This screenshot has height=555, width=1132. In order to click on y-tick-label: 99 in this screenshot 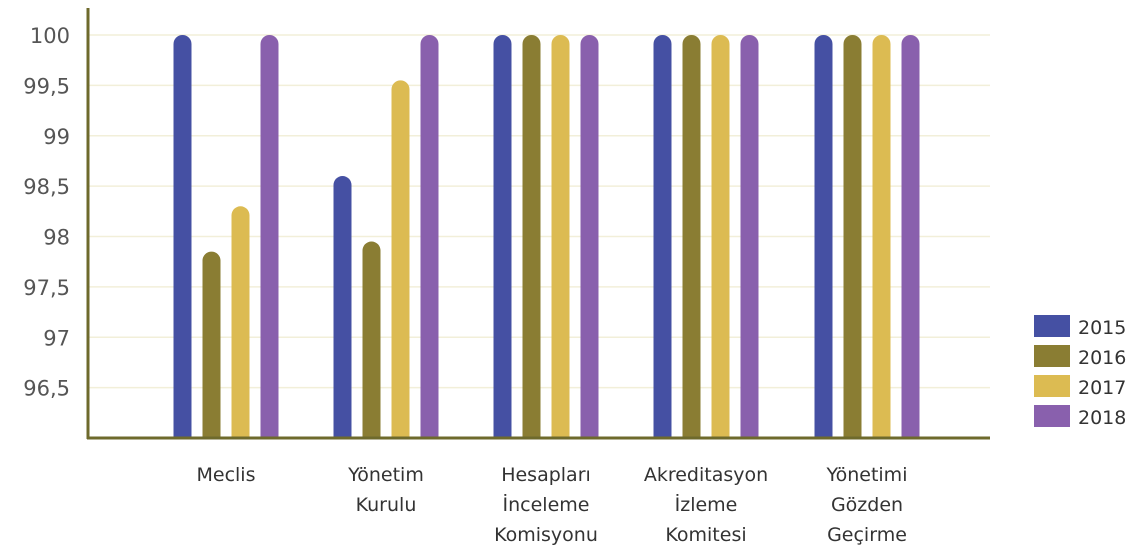, I will do `click(56, 137)`.